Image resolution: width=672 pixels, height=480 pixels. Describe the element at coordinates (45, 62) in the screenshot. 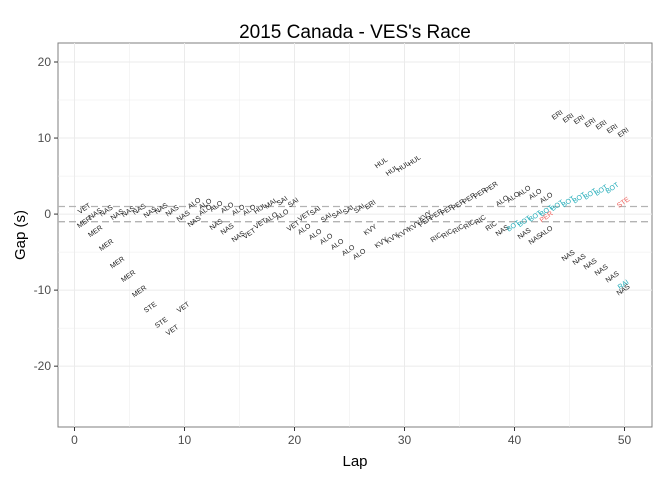

I see `y-tick-label: 20` at that location.